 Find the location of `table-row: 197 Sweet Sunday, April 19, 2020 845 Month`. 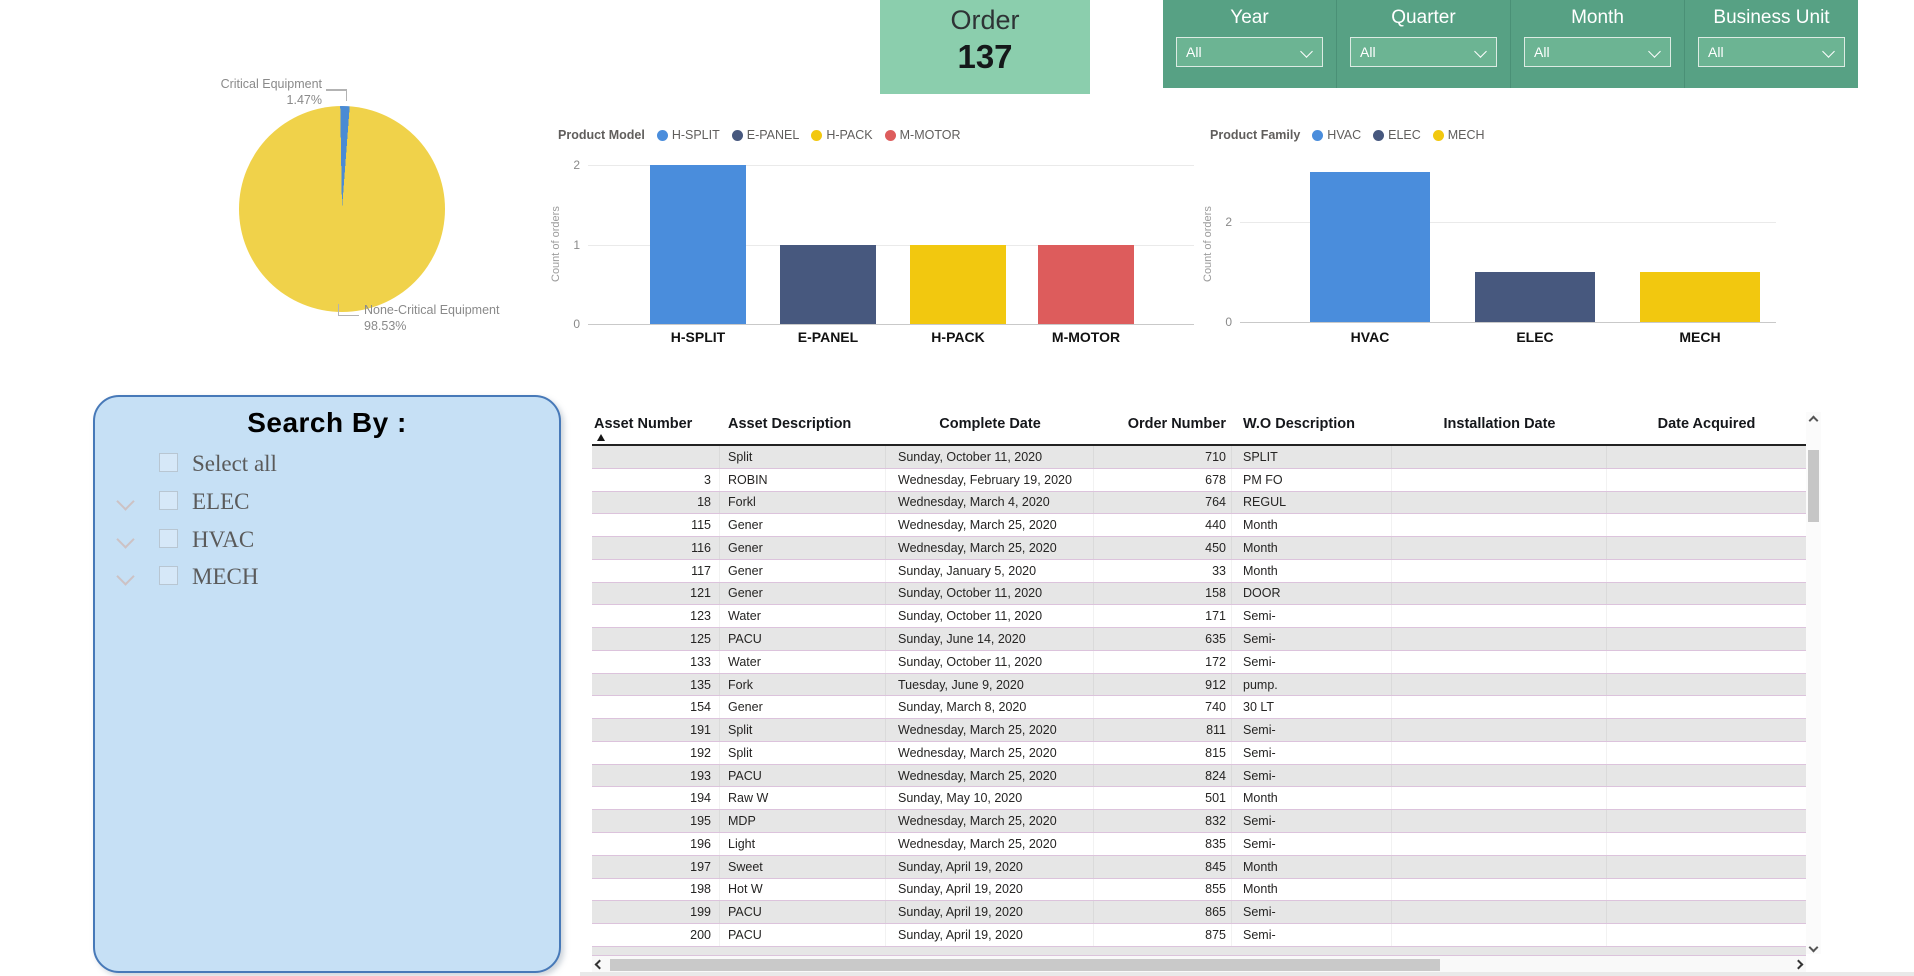

table-row: 197 Sweet Sunday, April 19, 2020 845 Month is located at coordinates (1199, 867).